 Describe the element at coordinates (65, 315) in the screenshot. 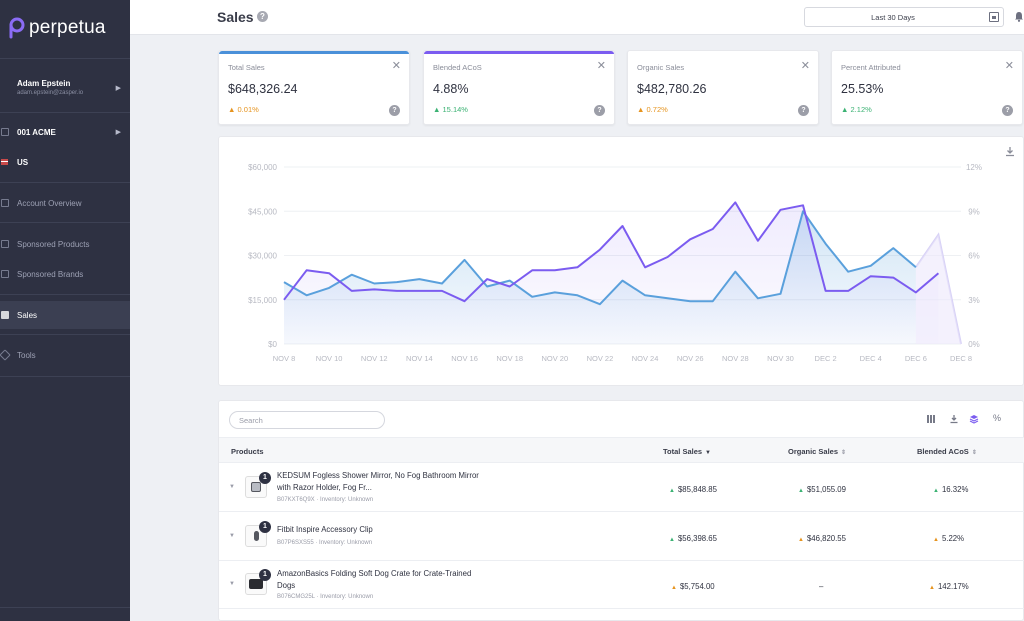

I see `sidebar-item-sales: Sales` at that location.